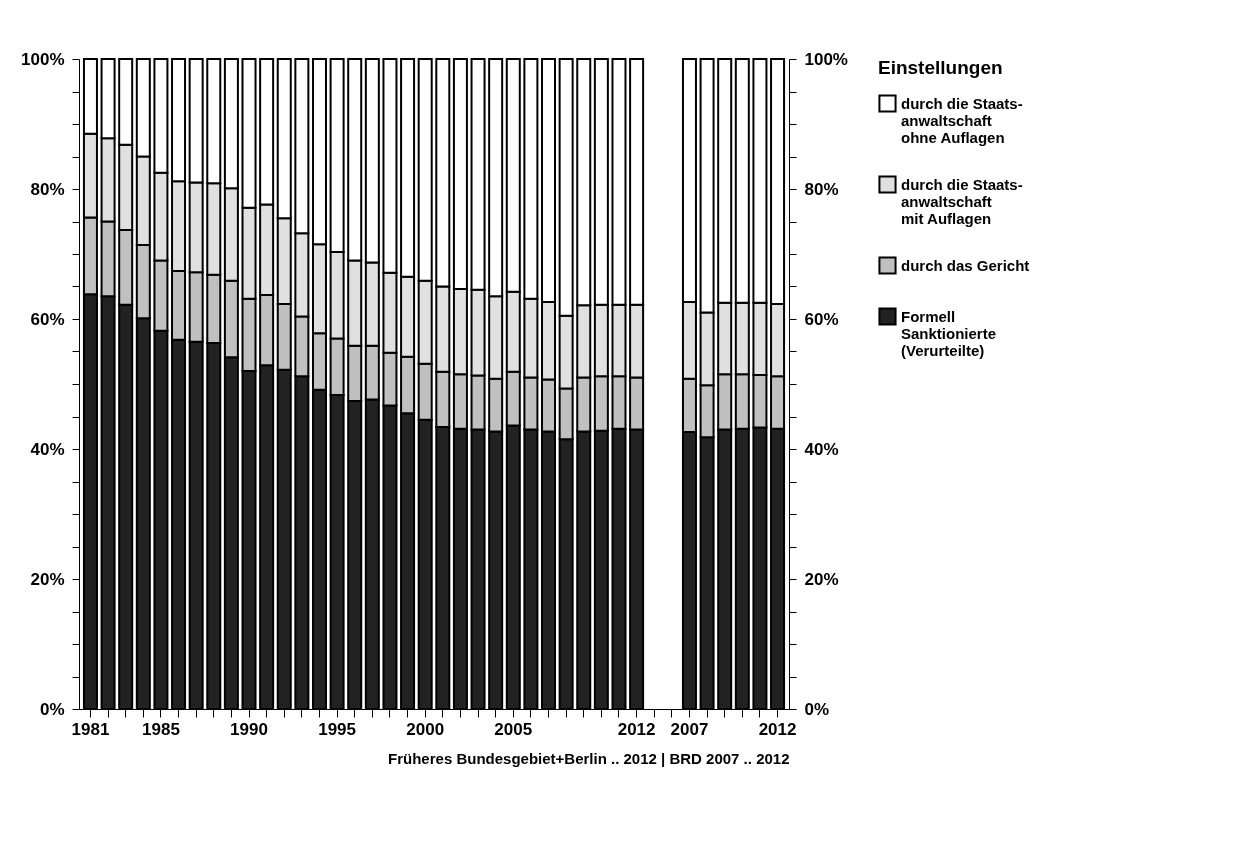 The image size is (1233, 844). Describe the element at coordinates (589, 758) in the screenshot. I see `x-axis-title: Früheres Bundesgebiet+Berlin .. 2012 | BRD 2007 .. 2012` at that location.